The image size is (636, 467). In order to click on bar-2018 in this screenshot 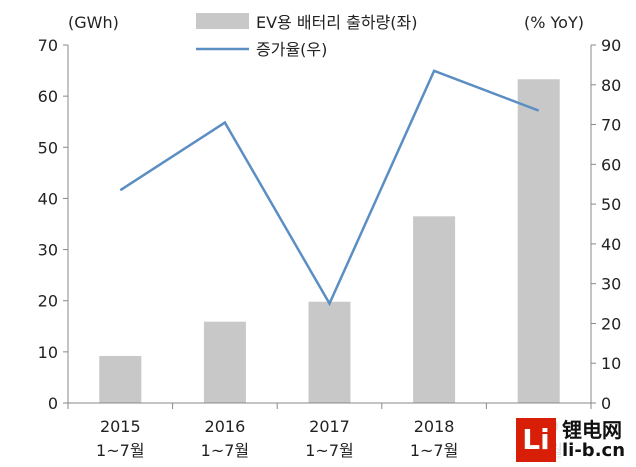, I will do `click(434, 309)`.